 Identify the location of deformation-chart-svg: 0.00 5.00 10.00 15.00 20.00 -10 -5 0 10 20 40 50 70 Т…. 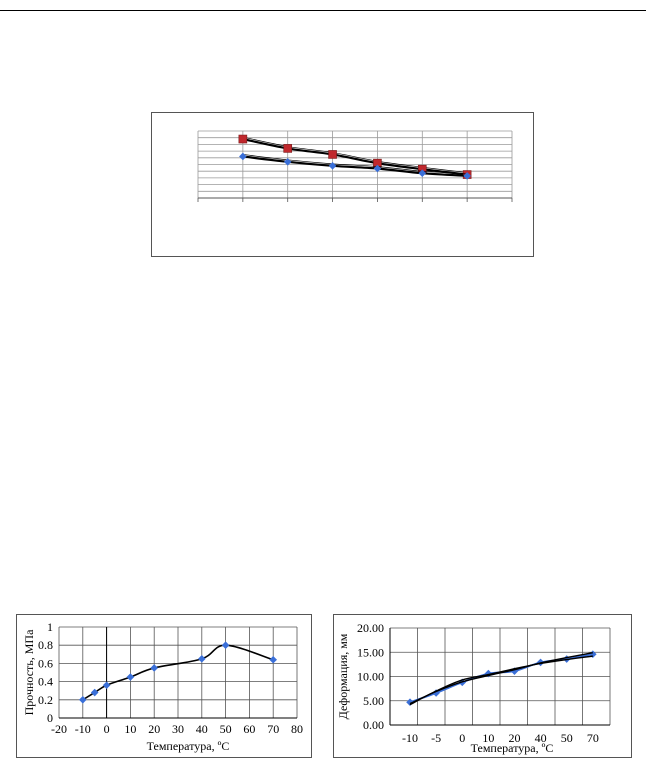
(473, 688).